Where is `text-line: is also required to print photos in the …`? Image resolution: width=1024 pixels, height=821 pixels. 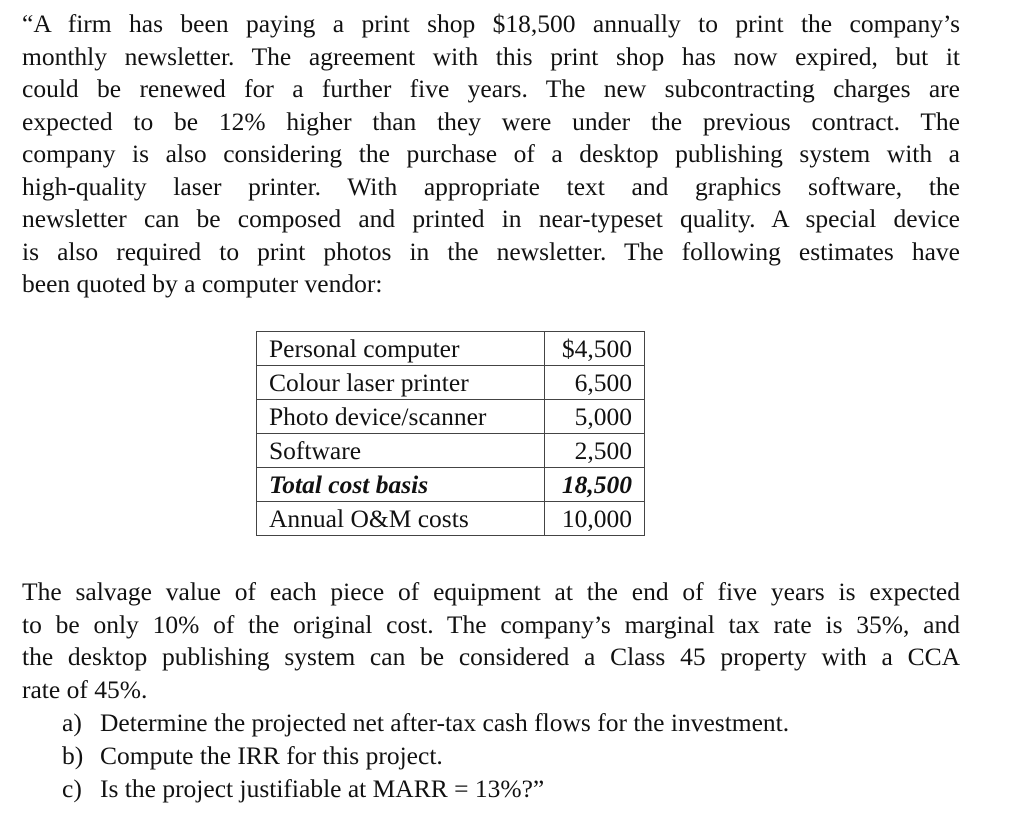 text-line: is also required to print photos in the … is located at coordinates (491, 251).